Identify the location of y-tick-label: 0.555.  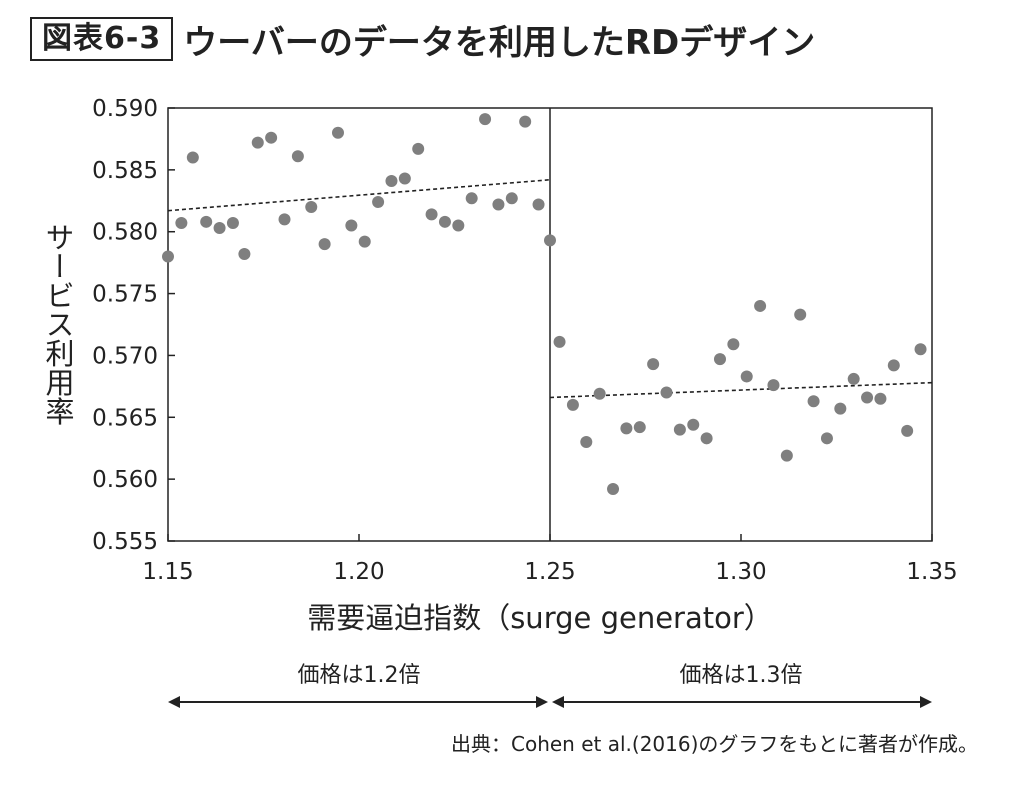
(125, 542).